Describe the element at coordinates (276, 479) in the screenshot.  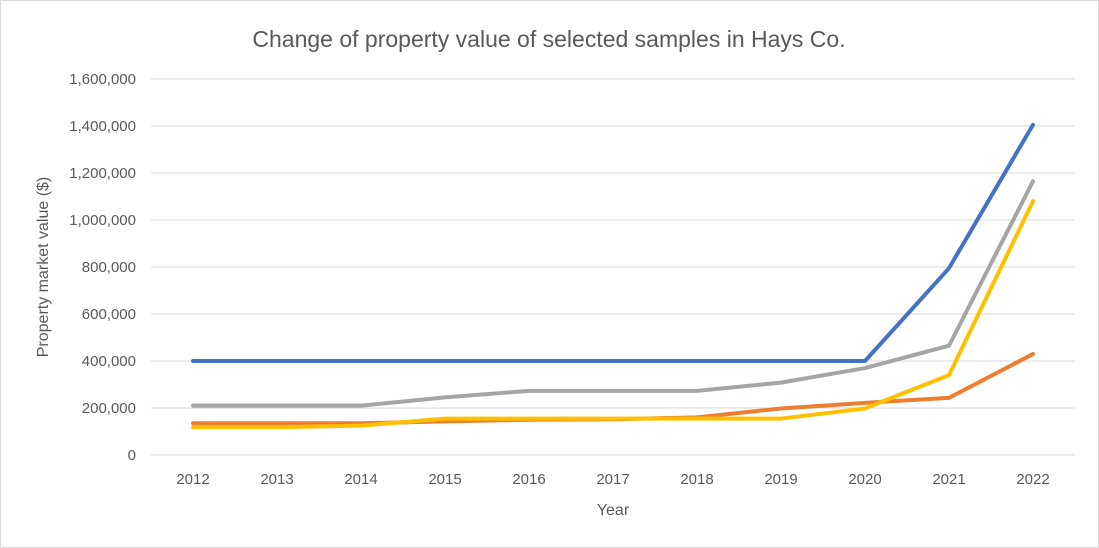
I see `x-tick-label: 2013` at that location.